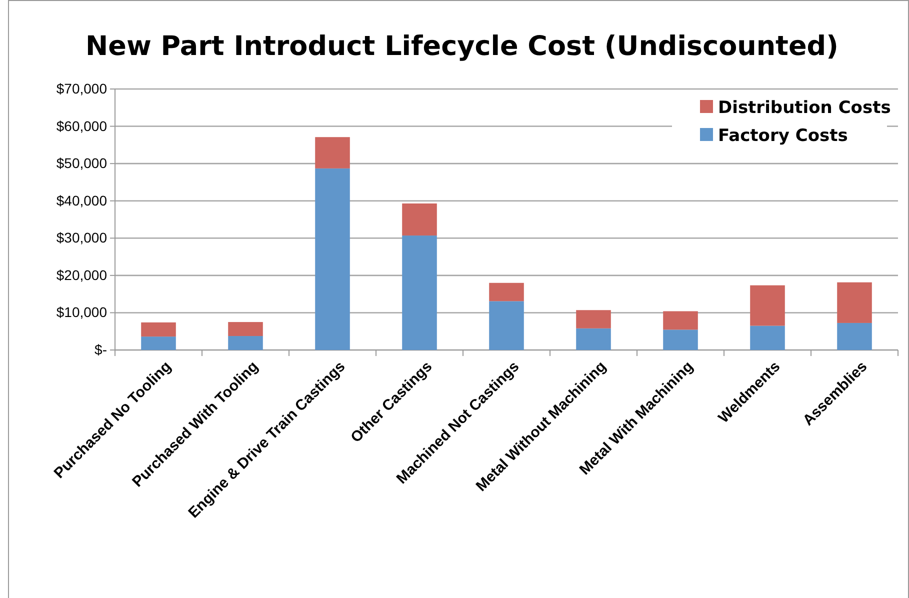 The image size is (909, 598). I want to click on y-tick-label: $50,000, so click(82, 163).